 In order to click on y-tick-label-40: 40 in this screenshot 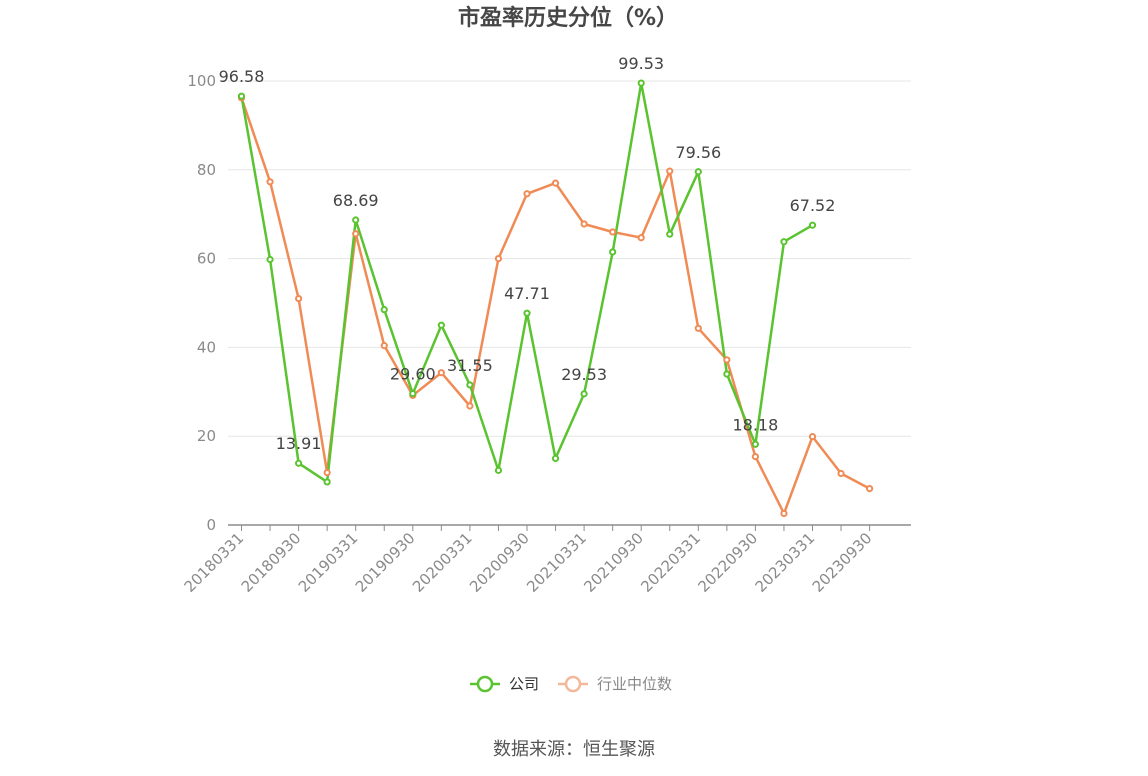, I will do `click(206, 347)`.